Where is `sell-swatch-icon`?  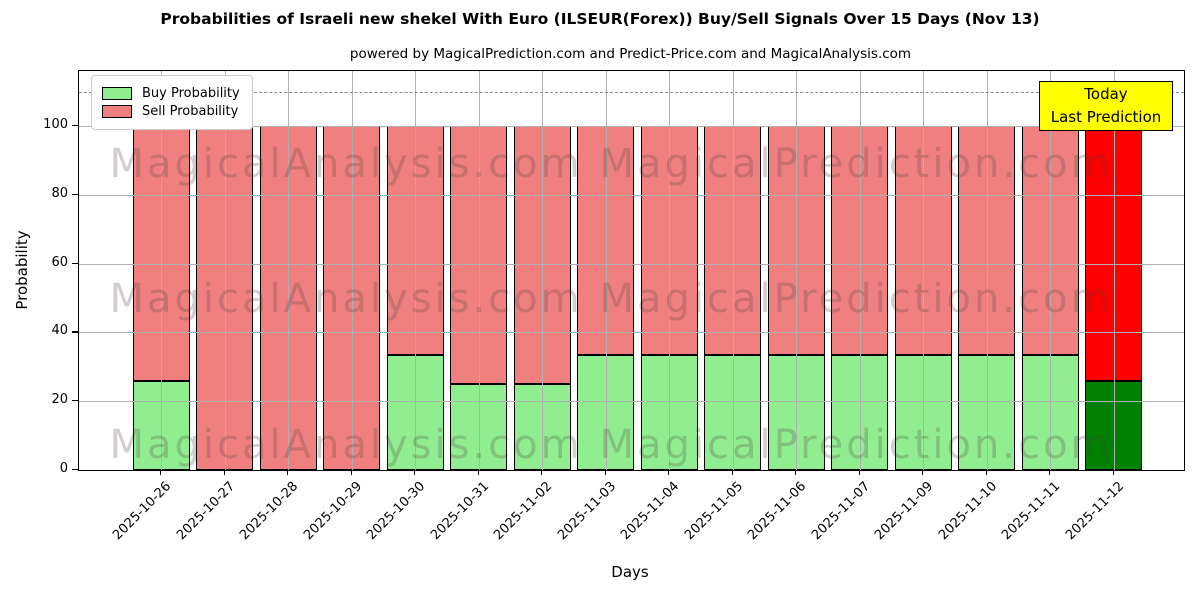 sell-swatch-icon is located at coordinates (117, 111).